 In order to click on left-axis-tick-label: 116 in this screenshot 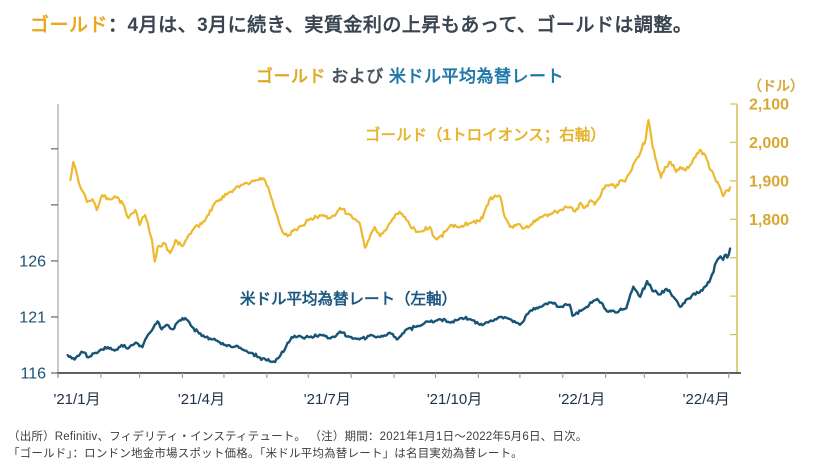, I will do `click(33, 374)`.